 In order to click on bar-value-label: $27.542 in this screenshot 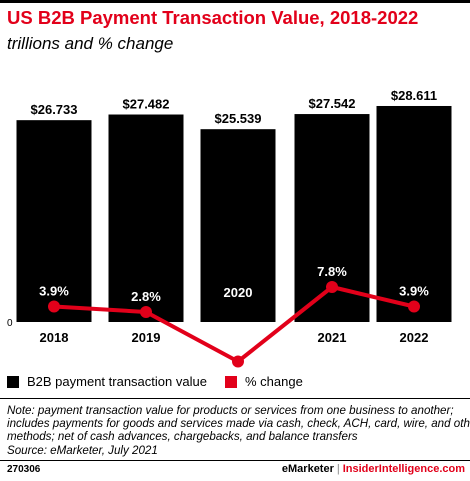, I will do `click(332, 103)`.